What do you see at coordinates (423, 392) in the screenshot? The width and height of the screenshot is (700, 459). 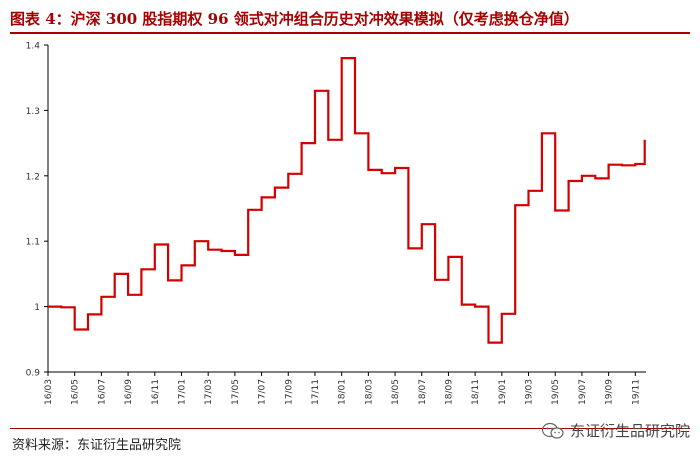 I see `x-tick-label: 18/07` at bounding box center [423, 392].